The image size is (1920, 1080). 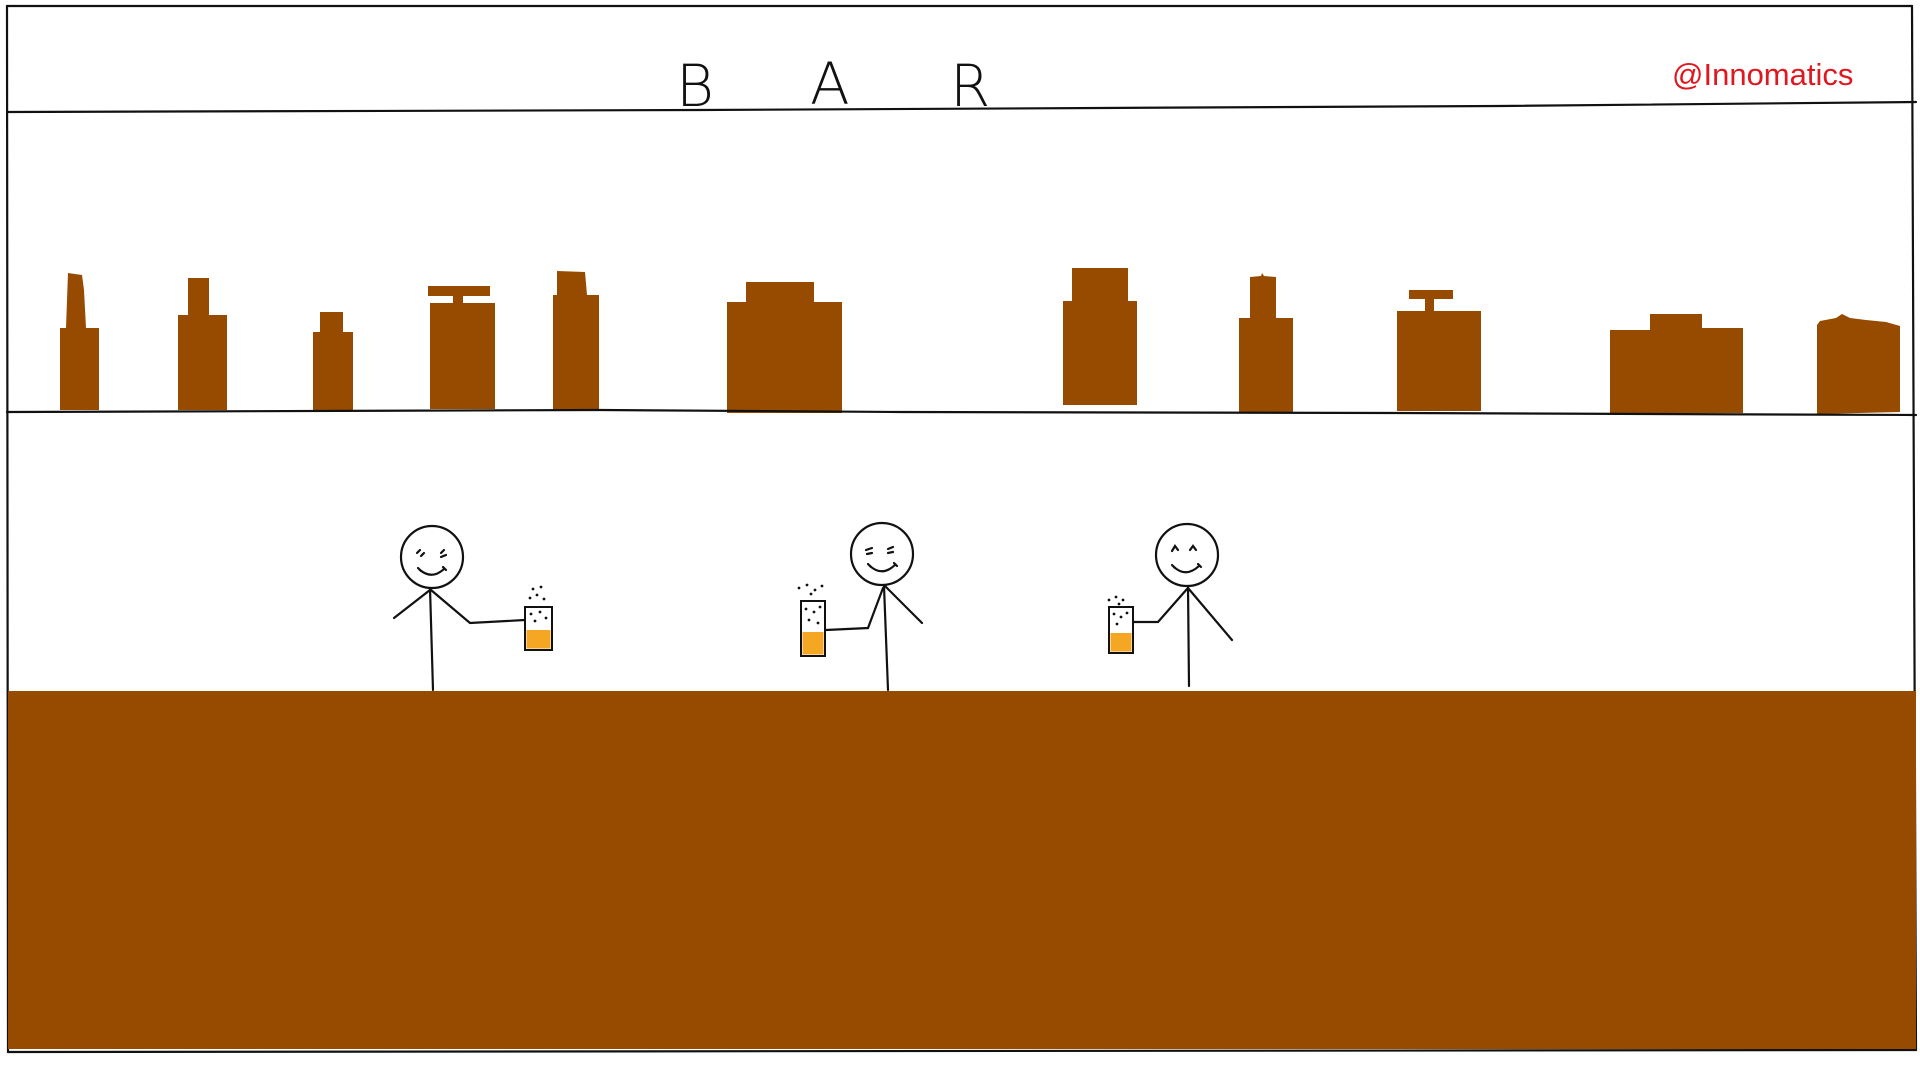 What do you see at coordinates (1186, 559) in the screenshot?
I see `person-right-face` at bounding box center [1186, 559].